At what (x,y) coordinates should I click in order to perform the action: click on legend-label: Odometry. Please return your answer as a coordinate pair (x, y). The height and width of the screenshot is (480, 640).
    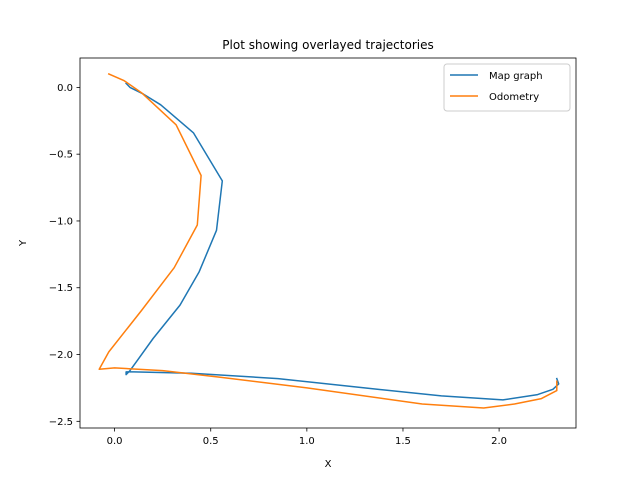
    Looking at the image, I should click on (514, 97).